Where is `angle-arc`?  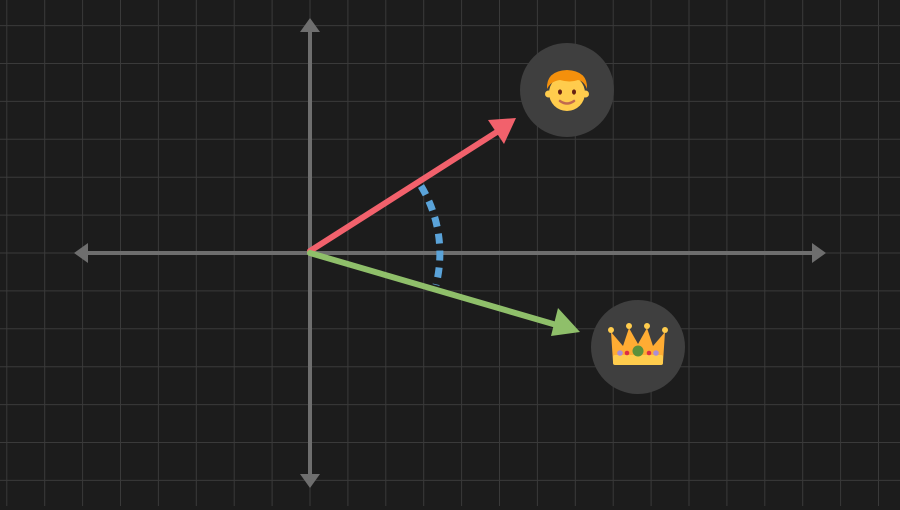
angle-arc is located at coordinates (430, 235).